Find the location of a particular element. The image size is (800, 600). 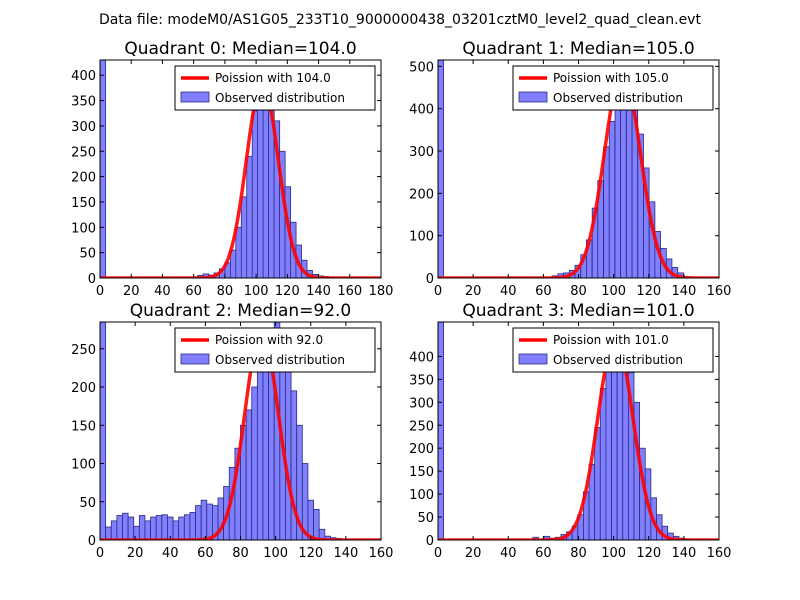

chart-title: Quadrant 3: Median=101.0 is located at coordinates (578, 311).